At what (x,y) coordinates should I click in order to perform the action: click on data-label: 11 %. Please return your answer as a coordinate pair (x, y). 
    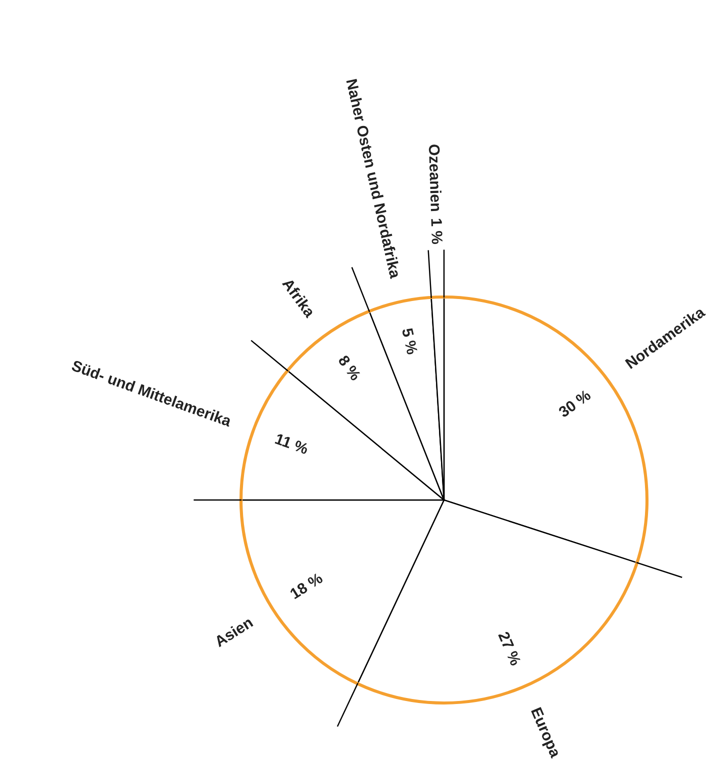
    Looking at the image, I should click on (292, 443).